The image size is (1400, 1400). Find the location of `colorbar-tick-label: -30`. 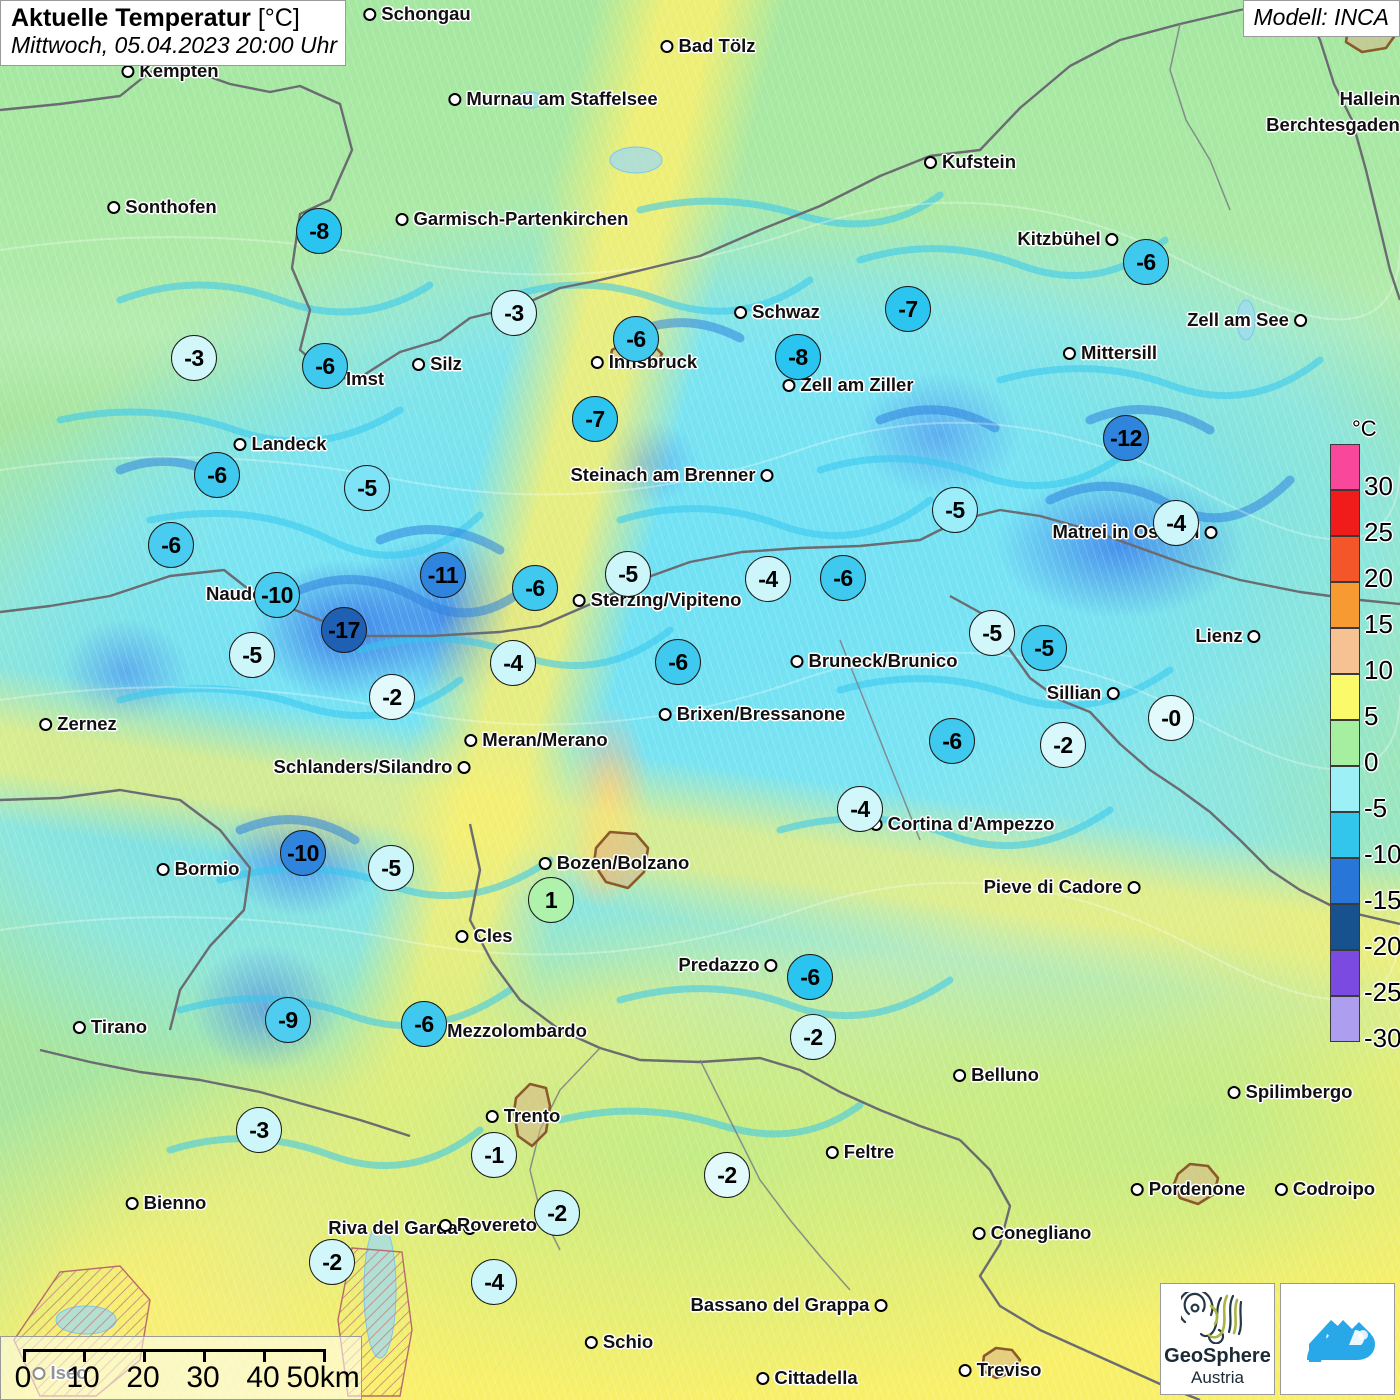

colorbar-tick-label: -30 is located at coordinates (1382, 1038).